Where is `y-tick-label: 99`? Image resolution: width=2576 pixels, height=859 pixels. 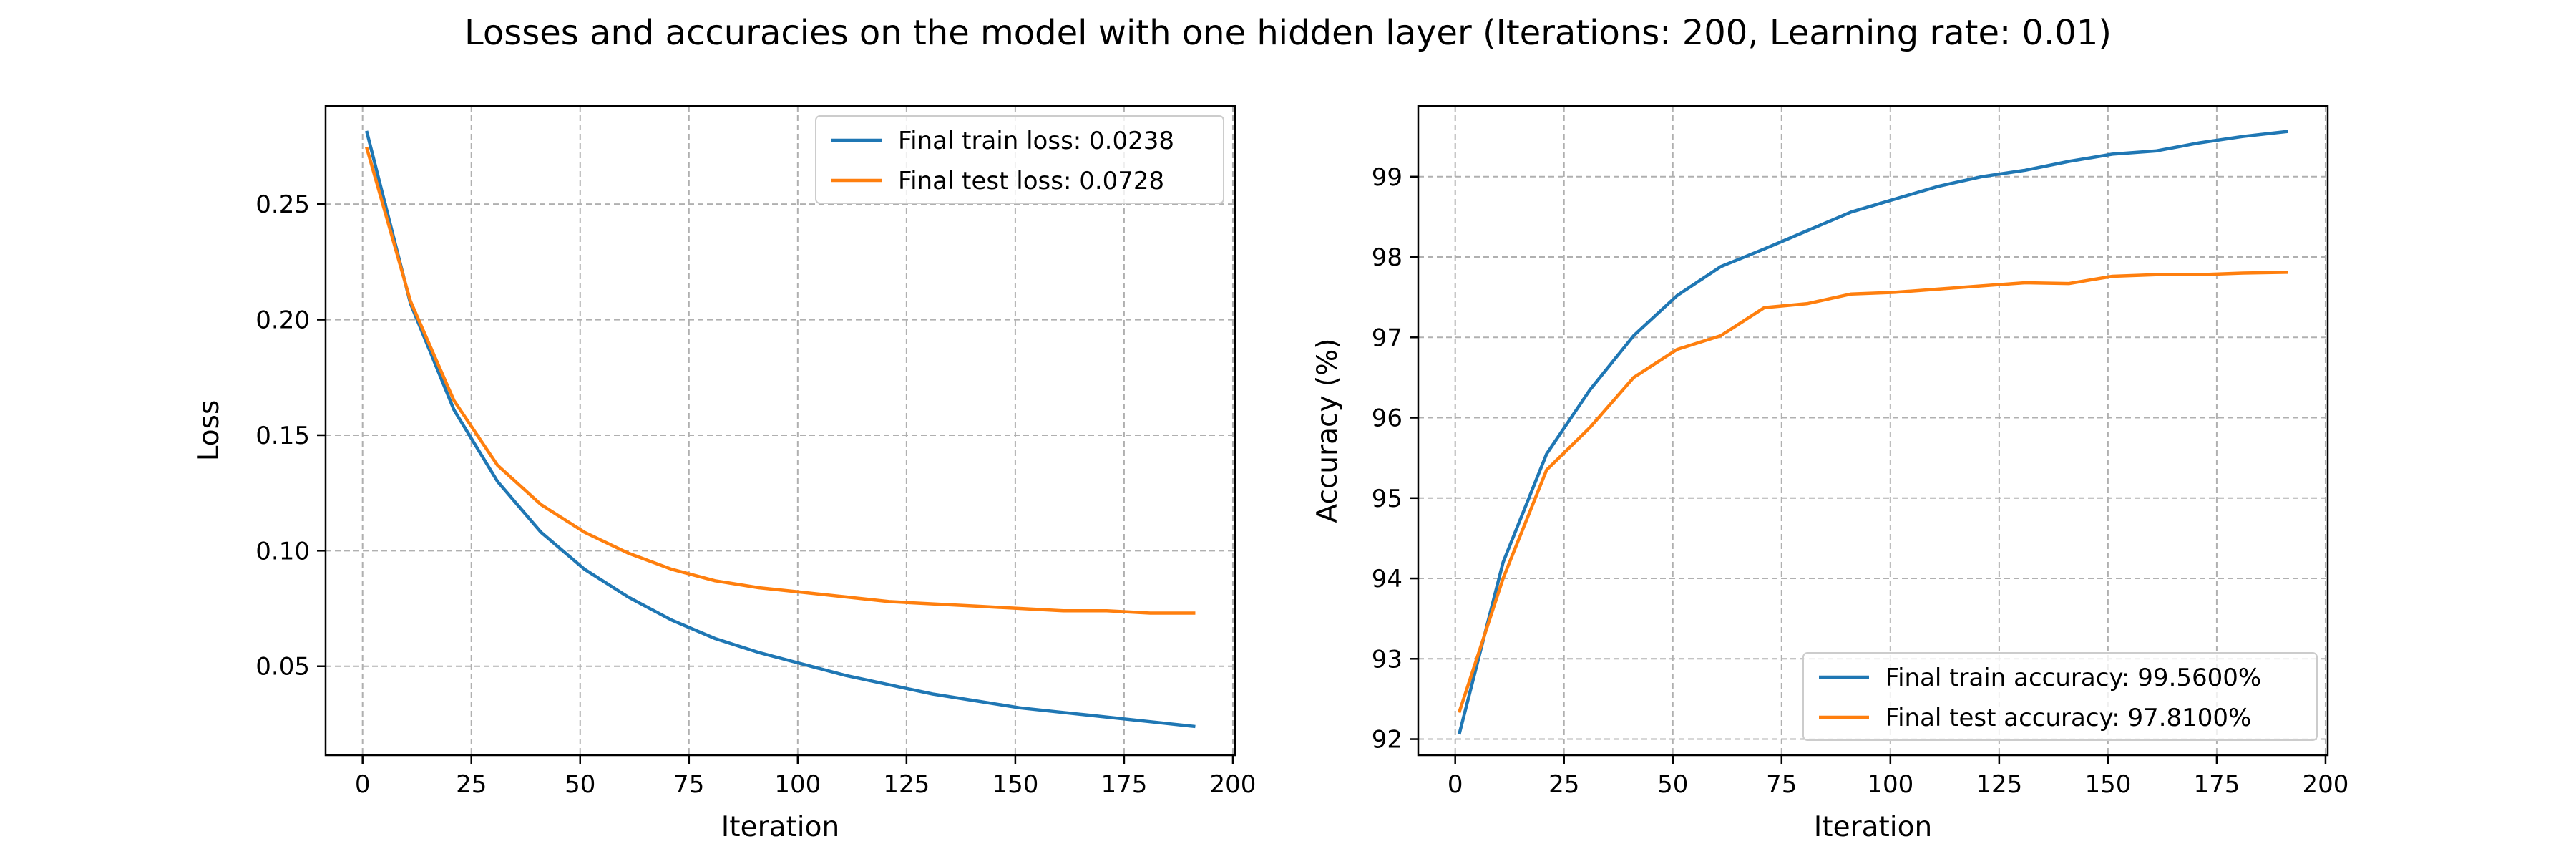
y-tick-label: 99 is located at coordinates (1387, 177).